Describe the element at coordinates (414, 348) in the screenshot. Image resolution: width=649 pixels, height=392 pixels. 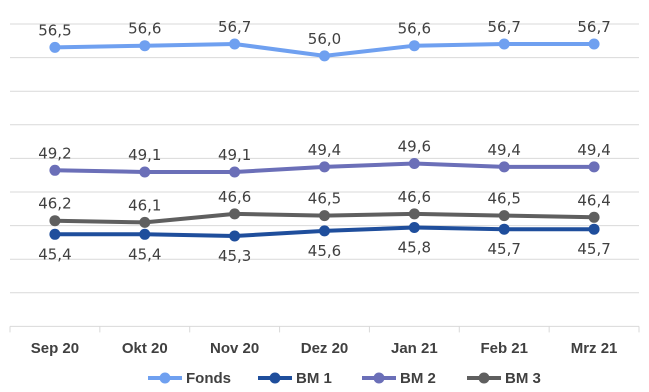
I see `x-tick-label: Jan 21` at that location.